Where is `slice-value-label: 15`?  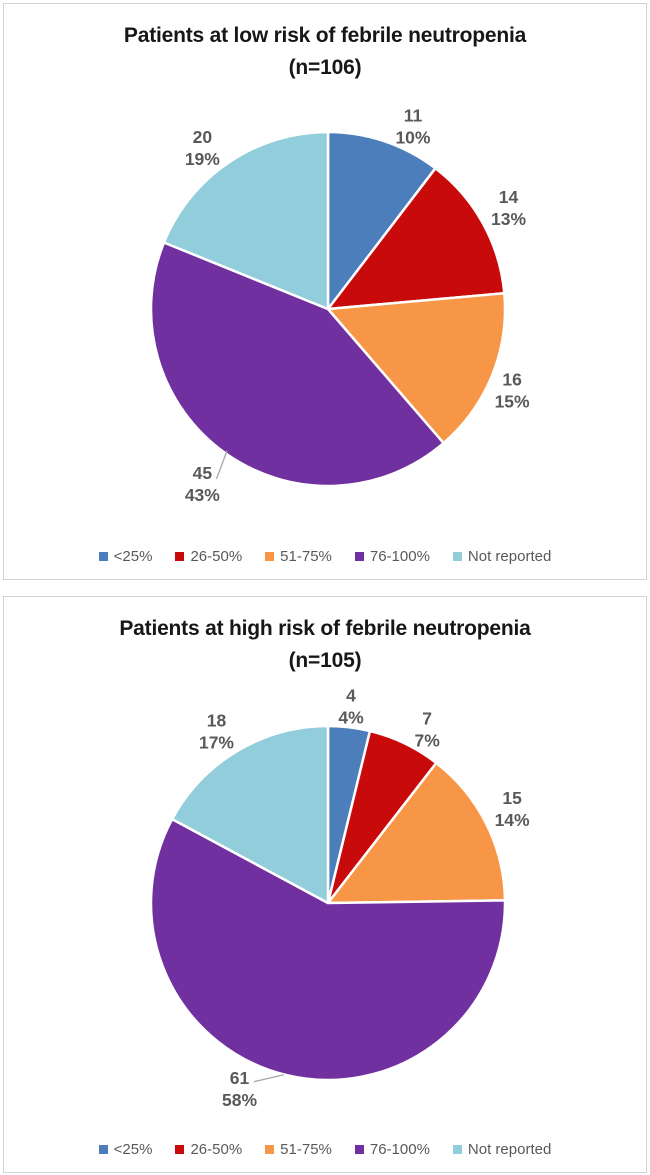
slice-value-label: 15 is located at coordinates (512, 798).